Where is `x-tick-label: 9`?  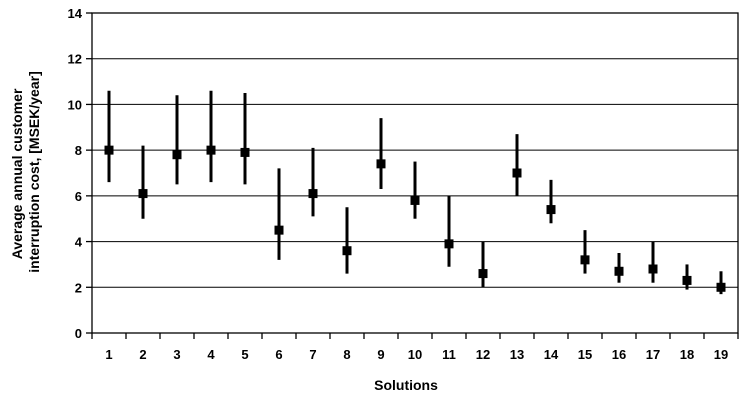 x-tick-label: 9 is located at coordinates (380, 354).